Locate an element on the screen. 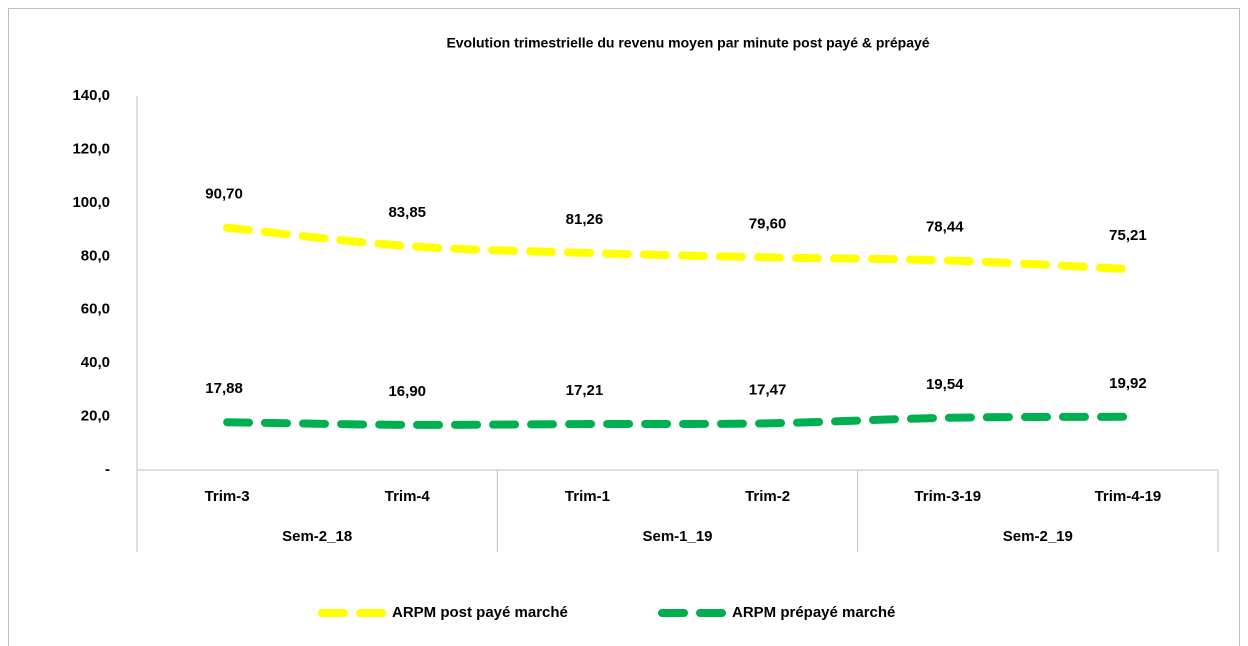 This screenshot has width=1248, height=646. y-tick-label: 80,0 is located at coordinates (95, 255).